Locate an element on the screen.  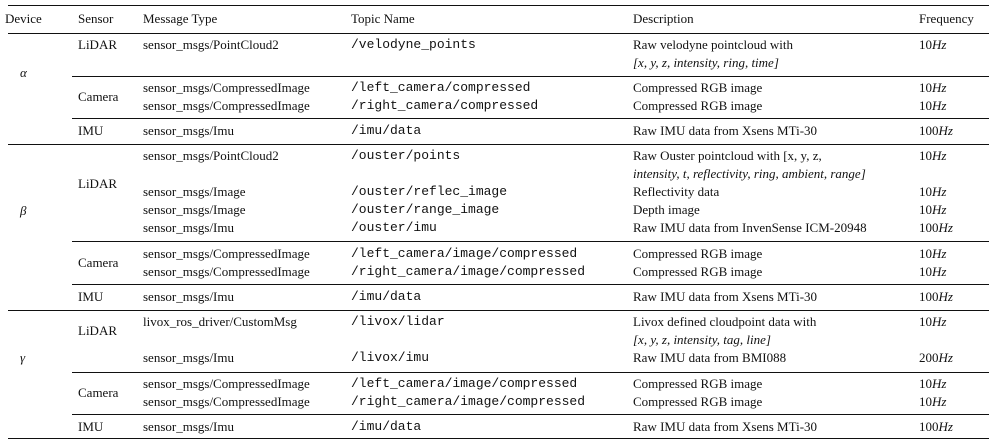
alpha-imu-desc: Raw IMU data from Xsens MTi-30 is located at coordinates (725, 130).